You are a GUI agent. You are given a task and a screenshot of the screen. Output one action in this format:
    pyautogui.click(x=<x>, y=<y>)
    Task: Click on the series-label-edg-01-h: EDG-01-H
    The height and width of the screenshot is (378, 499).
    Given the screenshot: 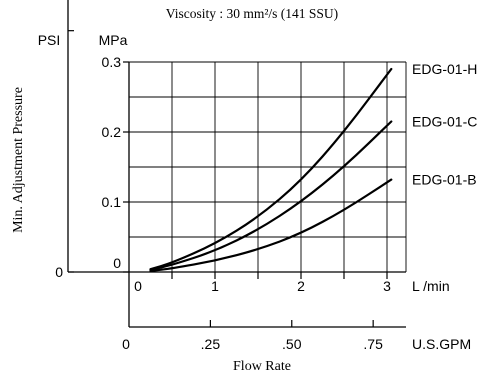 What is the action you would take?
    pyautogui.click(x=444, y=69)
    